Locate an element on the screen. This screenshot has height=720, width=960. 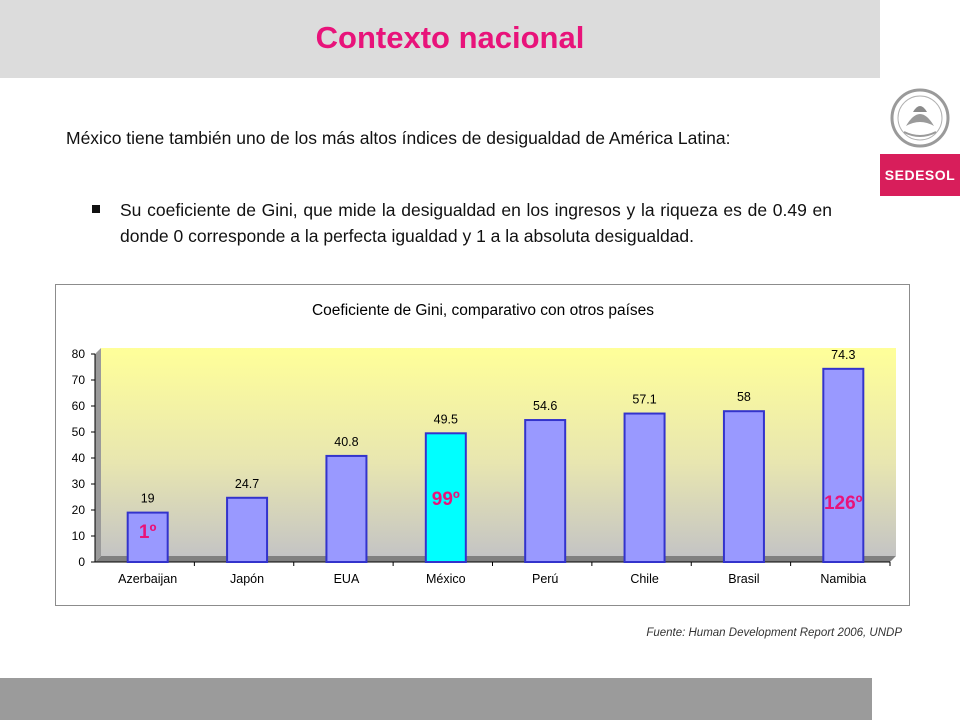
rank-annotation: 99º is located at coordinates (446, 499).